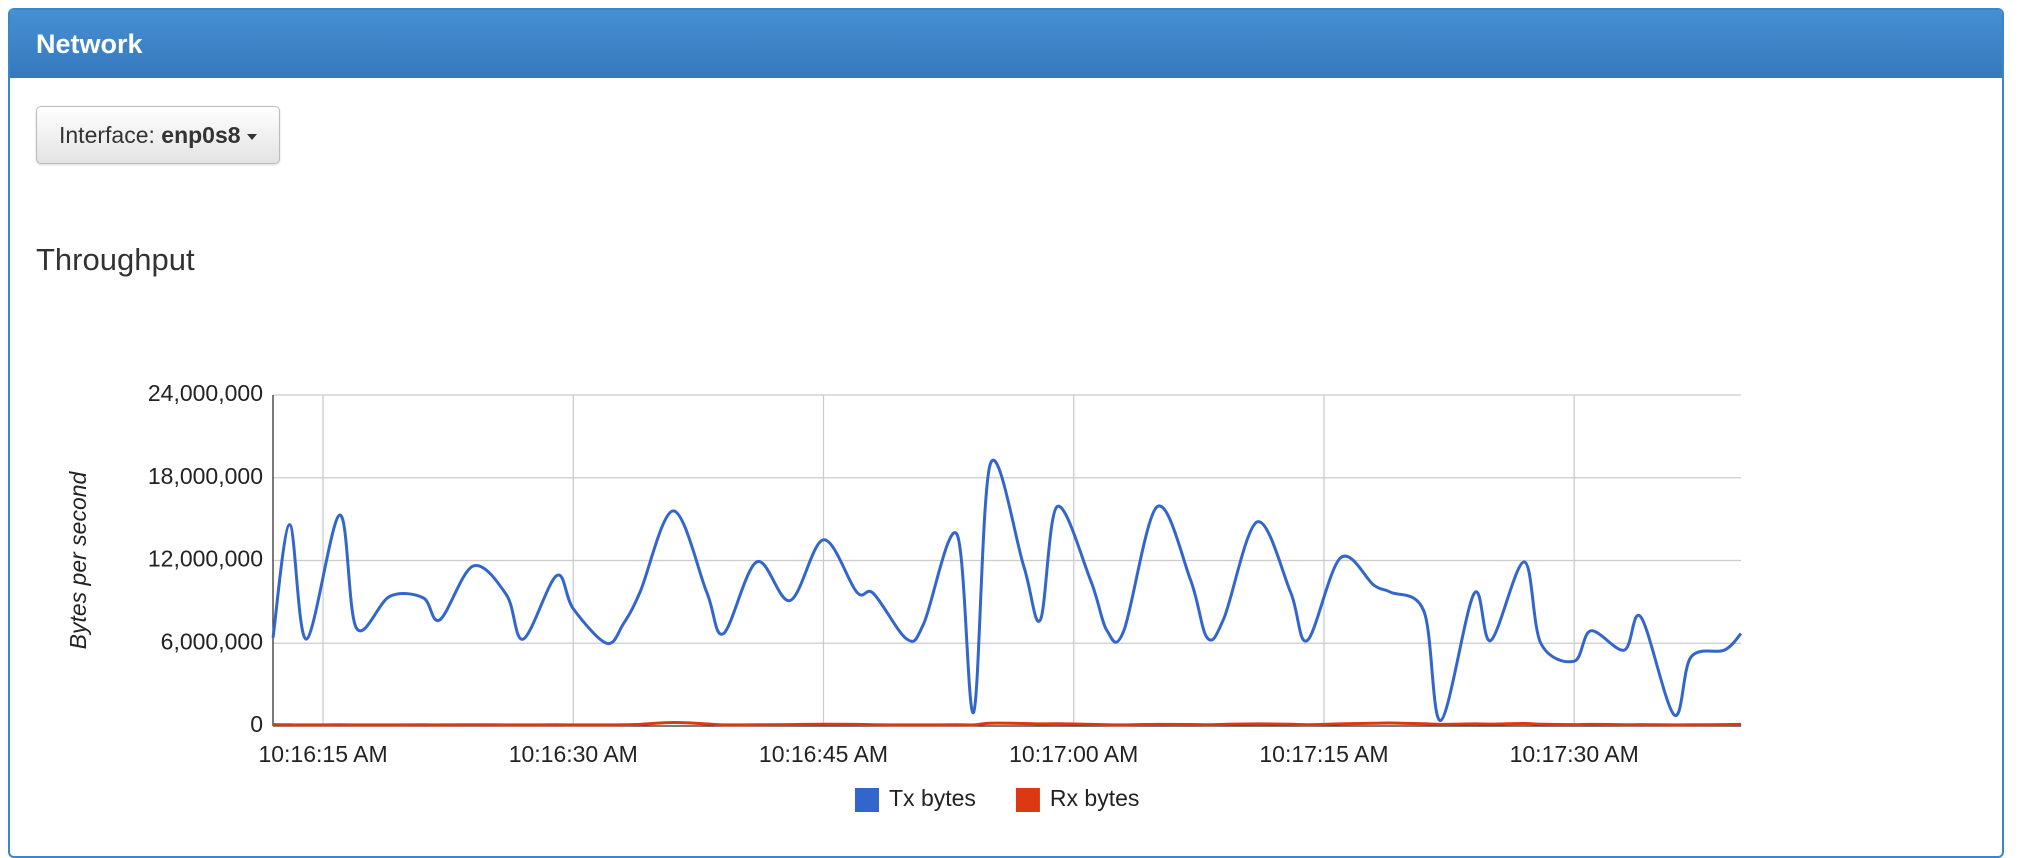 The image size is (2018, 858). Describe the element at coordinates (1323, 754) in the screenshot. I see `x-tick-label: 10:17:15 AM` at that location.